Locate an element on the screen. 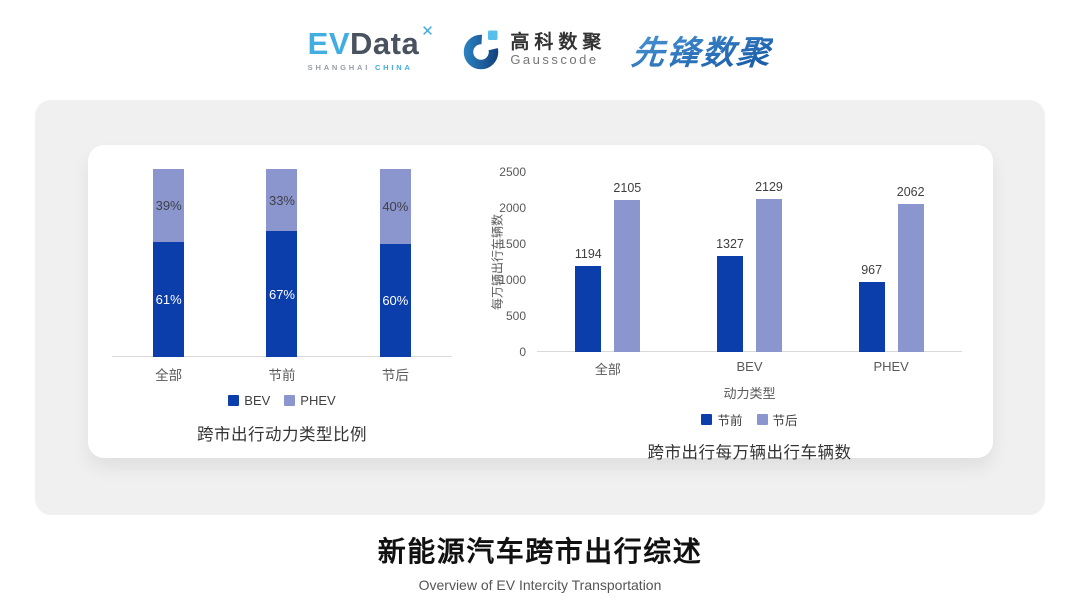 Image resolution: width=1080 pixels, height=608 pixels. evdata-tagline: SHANGHAI CHINA is located at coordinates (371, 68).